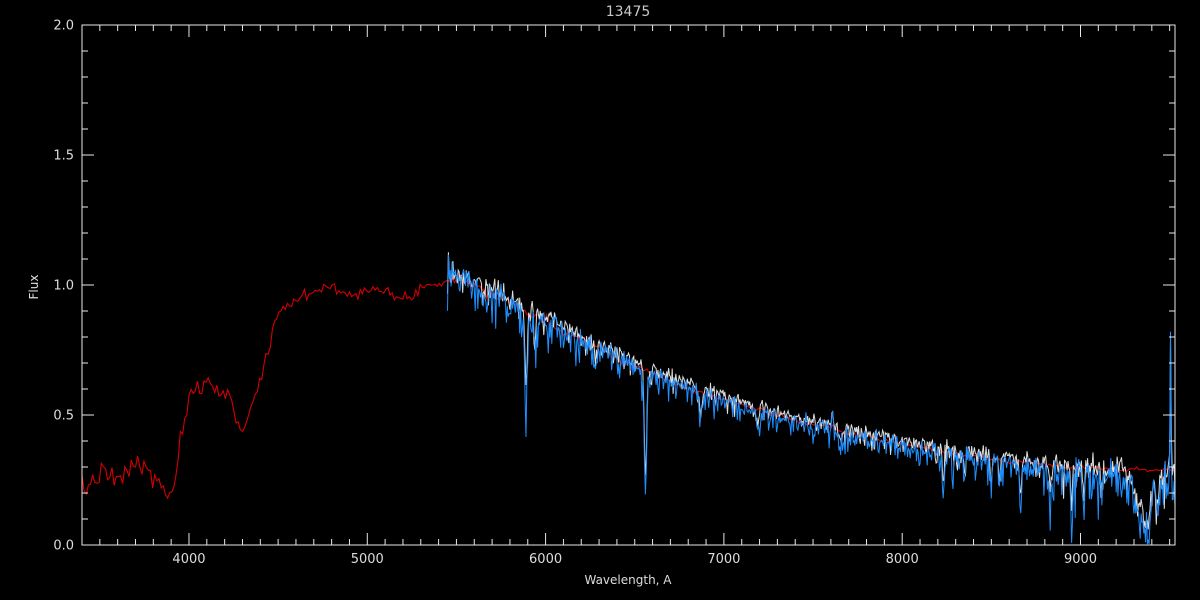  What do you see at coordinates (63, 286) in the screenshot?
I see `y-tick-label: 1.0` at bounding box center [63, 286].